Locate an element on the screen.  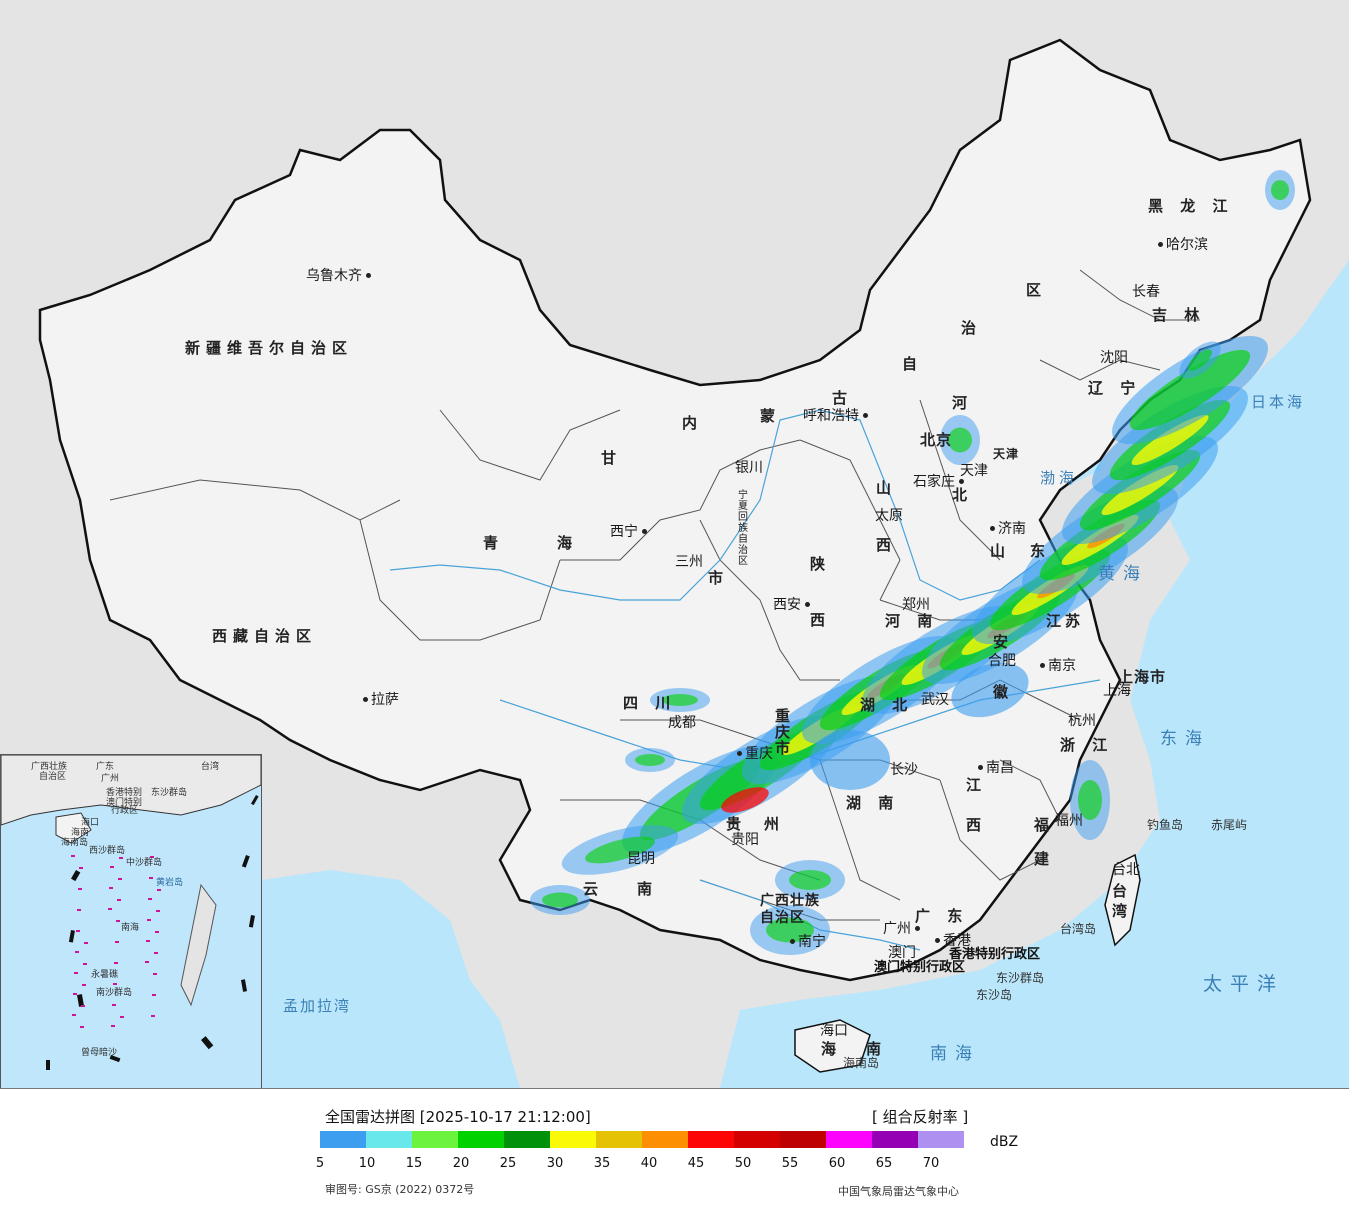
label-qinghai-1: 青 is located at coordinates (494, 543).